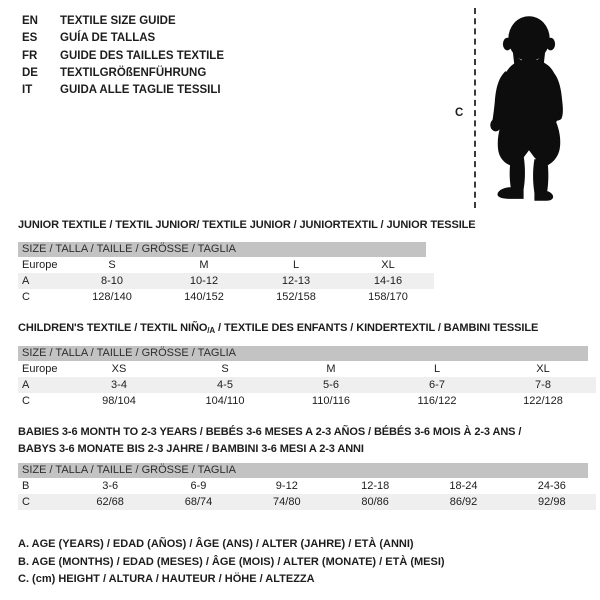 The width and height of the screenshot is (600, 600). I want to click on size-cell: 4-5, so click(225, 385).